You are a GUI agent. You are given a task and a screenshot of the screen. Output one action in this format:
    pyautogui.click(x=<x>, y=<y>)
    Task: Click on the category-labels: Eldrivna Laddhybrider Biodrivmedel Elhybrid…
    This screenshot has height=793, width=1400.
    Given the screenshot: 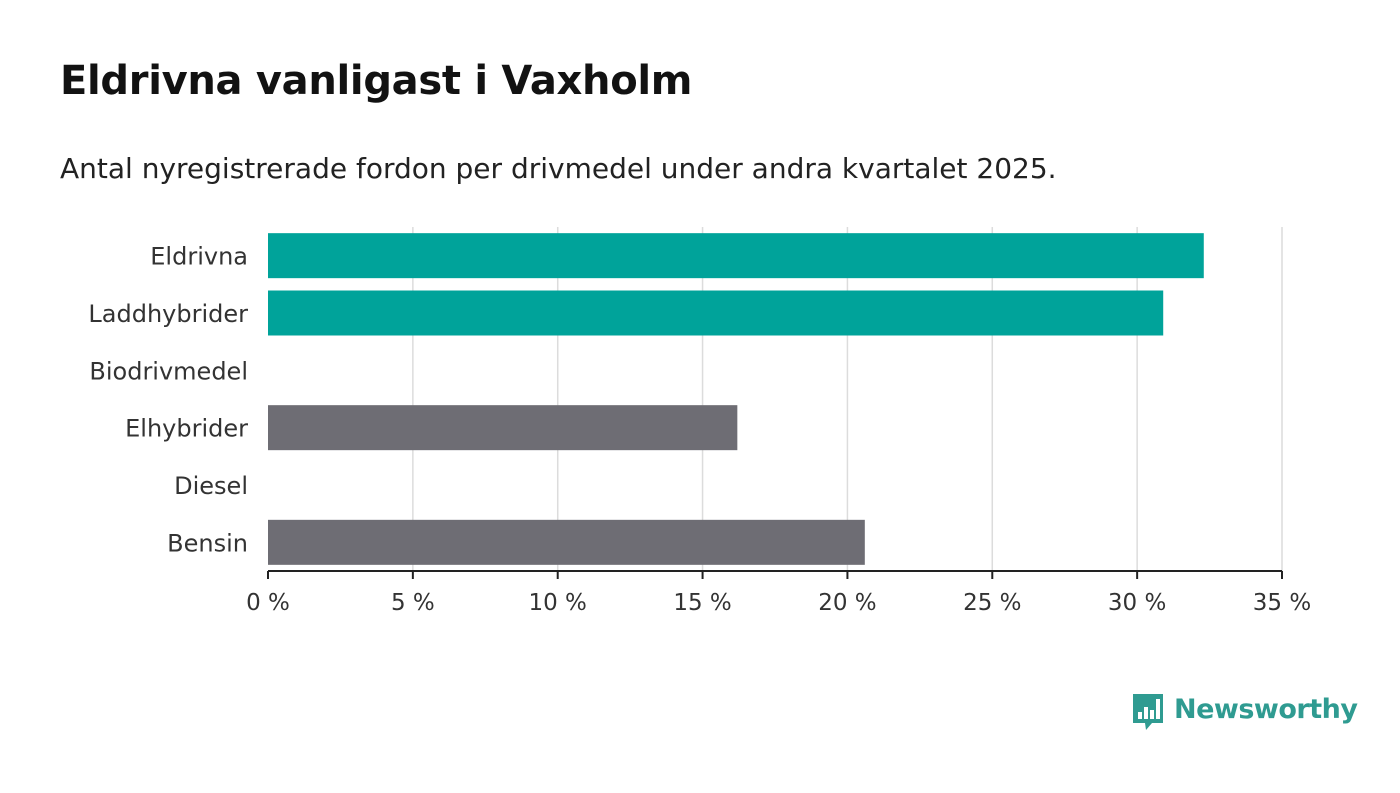 What is the action you would take?
    pyautogui.click(x=168, y=400)
    